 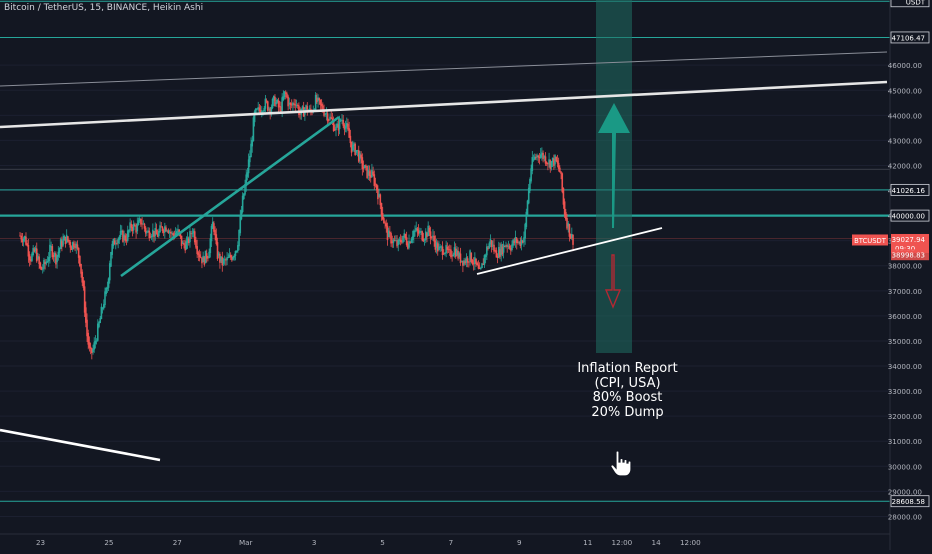 What do you see at coordinates (905, 441) in the screenshot?
I see `y-tick-label: 31000.00` at bounding box center [905, 441].